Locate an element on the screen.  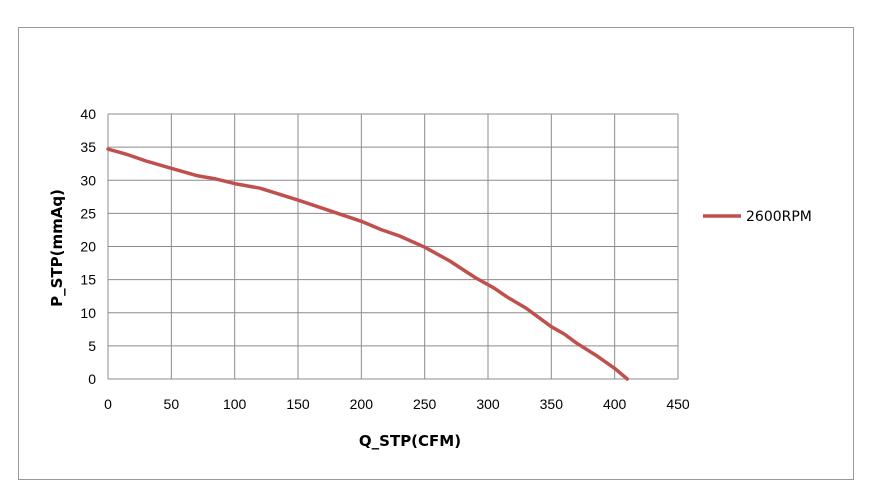
y-tick-label: 15 is located at coordinates (88, 280).